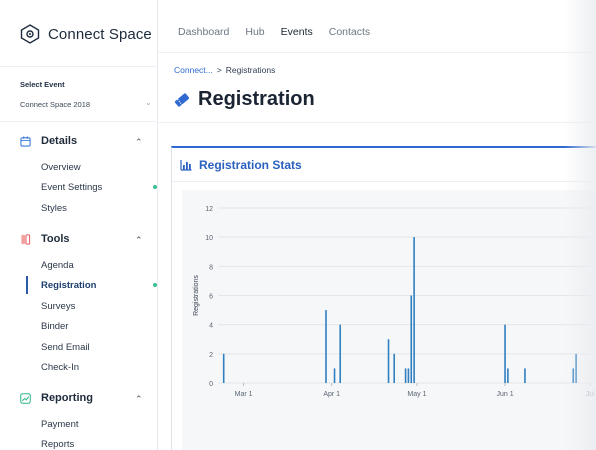 The width and height of the screenshot is (596, 450). I want to click on sidebar-item-registration: Registration, so click(69, 285).